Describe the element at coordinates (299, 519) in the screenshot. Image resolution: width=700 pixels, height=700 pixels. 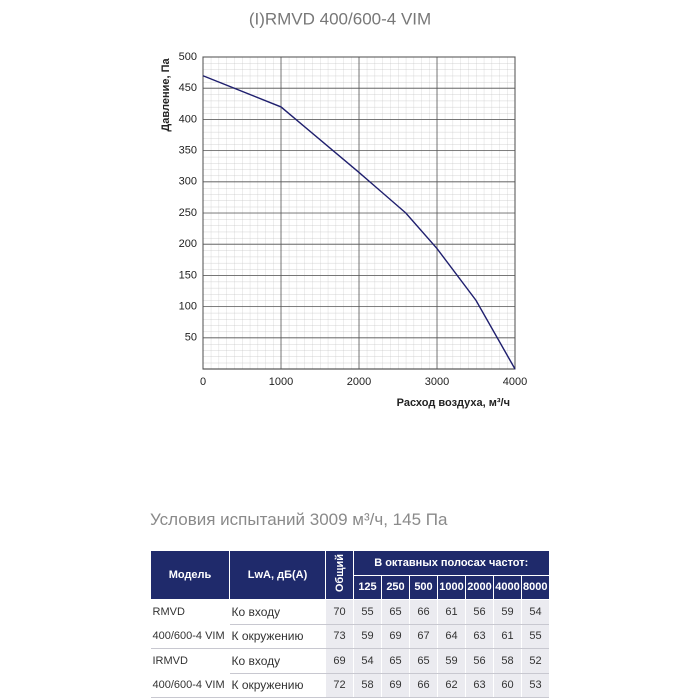
I see `subtitle: Условия испытаний 3009 м³/ч, 145 Па` at that location.